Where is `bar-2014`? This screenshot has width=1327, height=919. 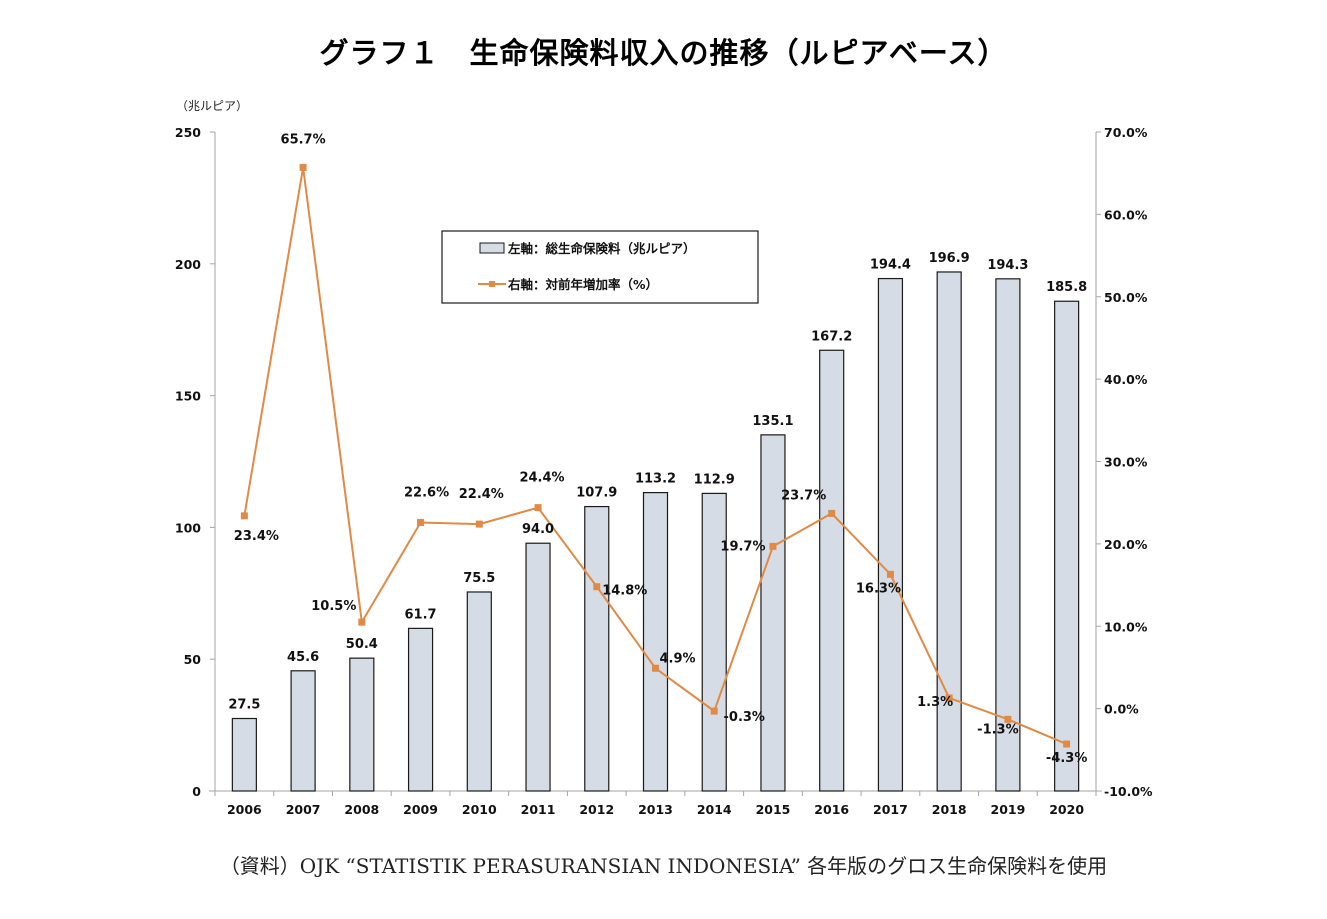 bar-2014 is located at coordinates (714, 642).